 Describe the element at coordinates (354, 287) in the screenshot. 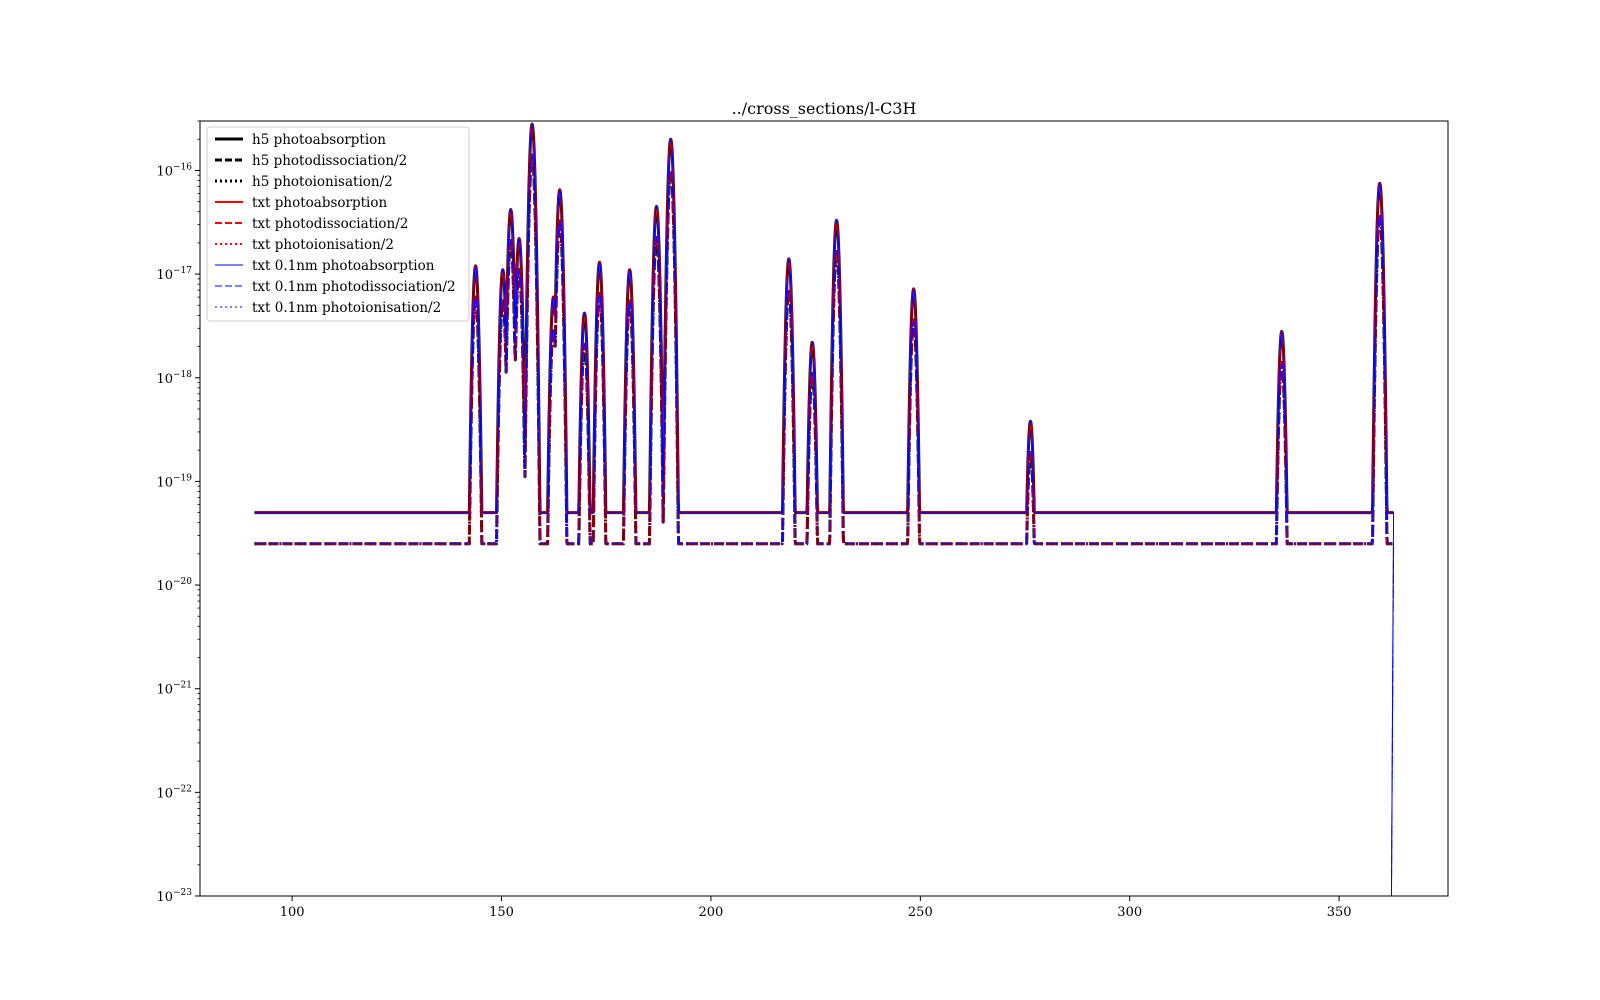

I see `legend-label: txt 0.1nm photodissociation/2` at that location.